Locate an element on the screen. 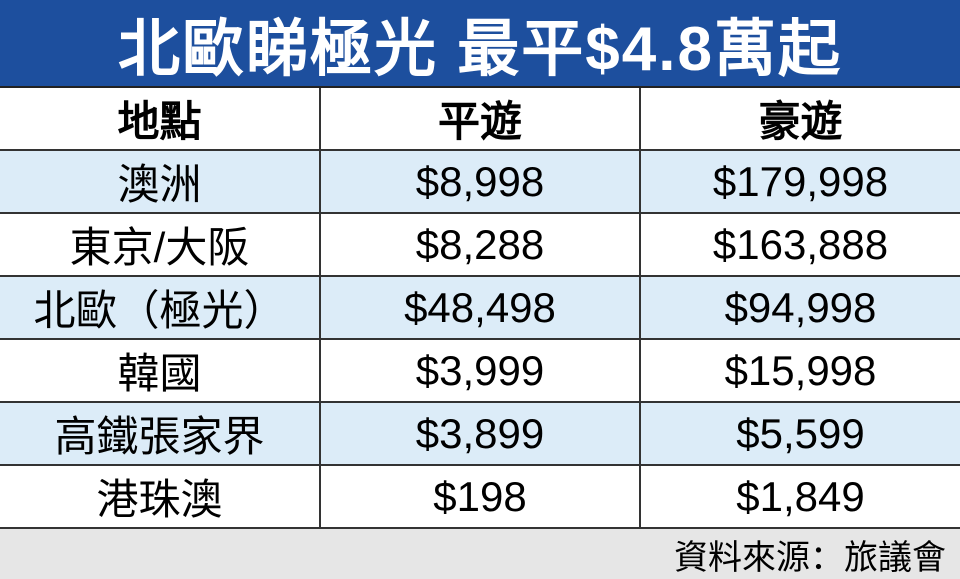 The width and height of the screenshot is (960, 579). table-row: 高鐵張家界 $3,899 $5,599 is located at coordinates (480, 434).